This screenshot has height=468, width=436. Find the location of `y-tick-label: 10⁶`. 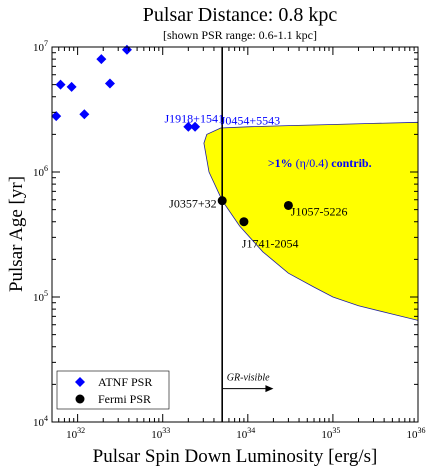

y-tick-label: 10⁶ is located at coordinates (40, 171).